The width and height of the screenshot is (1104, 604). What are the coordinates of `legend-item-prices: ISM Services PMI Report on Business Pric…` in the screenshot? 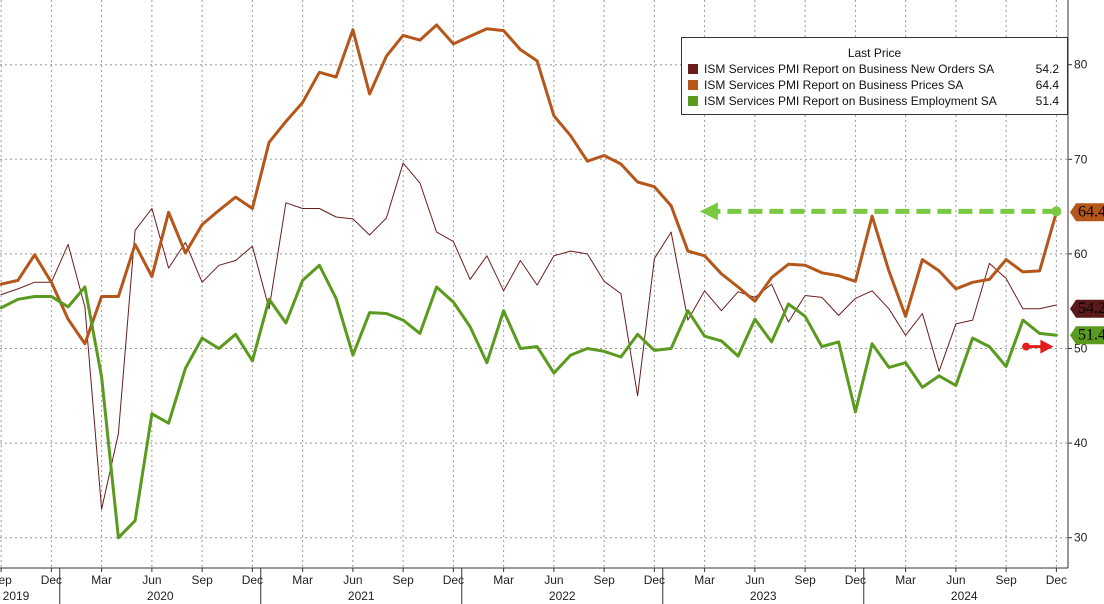 It's located at (874, 85).